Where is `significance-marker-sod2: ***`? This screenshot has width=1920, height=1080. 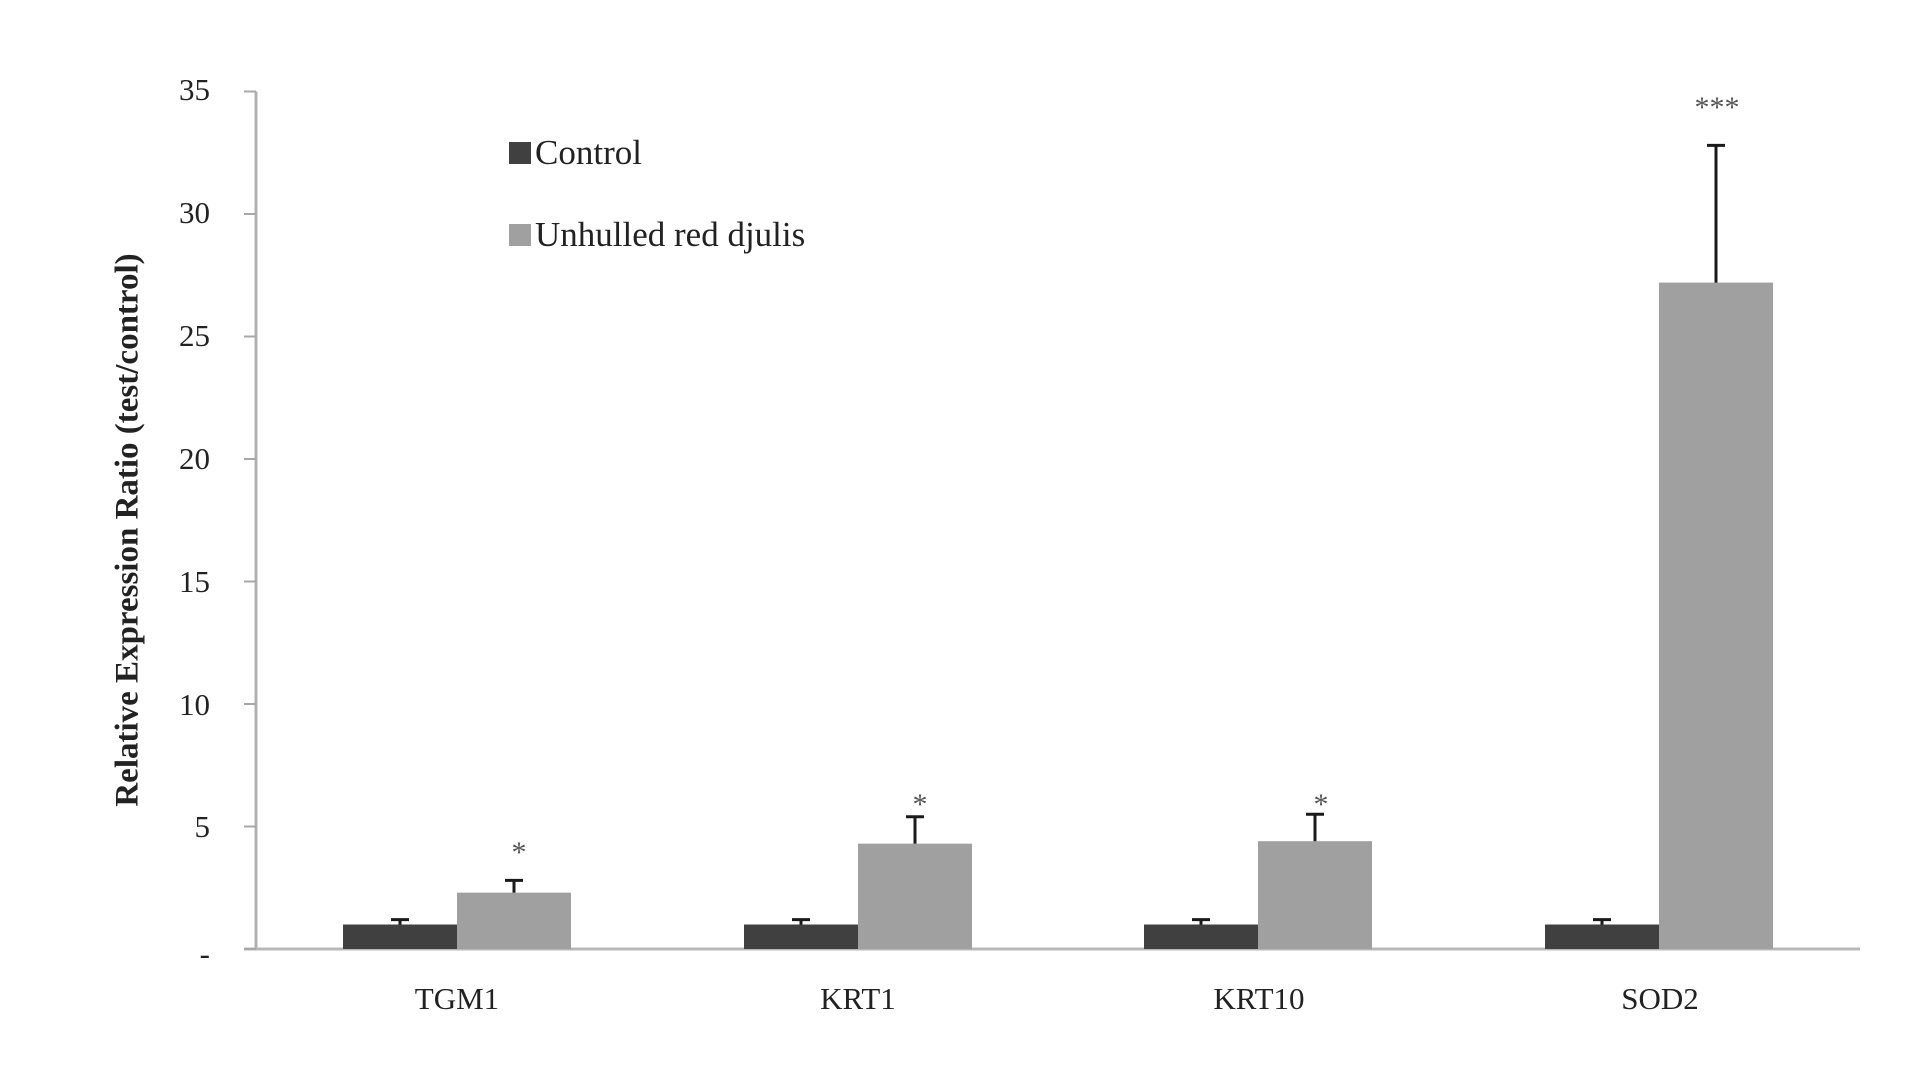 significance-marker-sod2: *** is located at coordinates (1717, 107).